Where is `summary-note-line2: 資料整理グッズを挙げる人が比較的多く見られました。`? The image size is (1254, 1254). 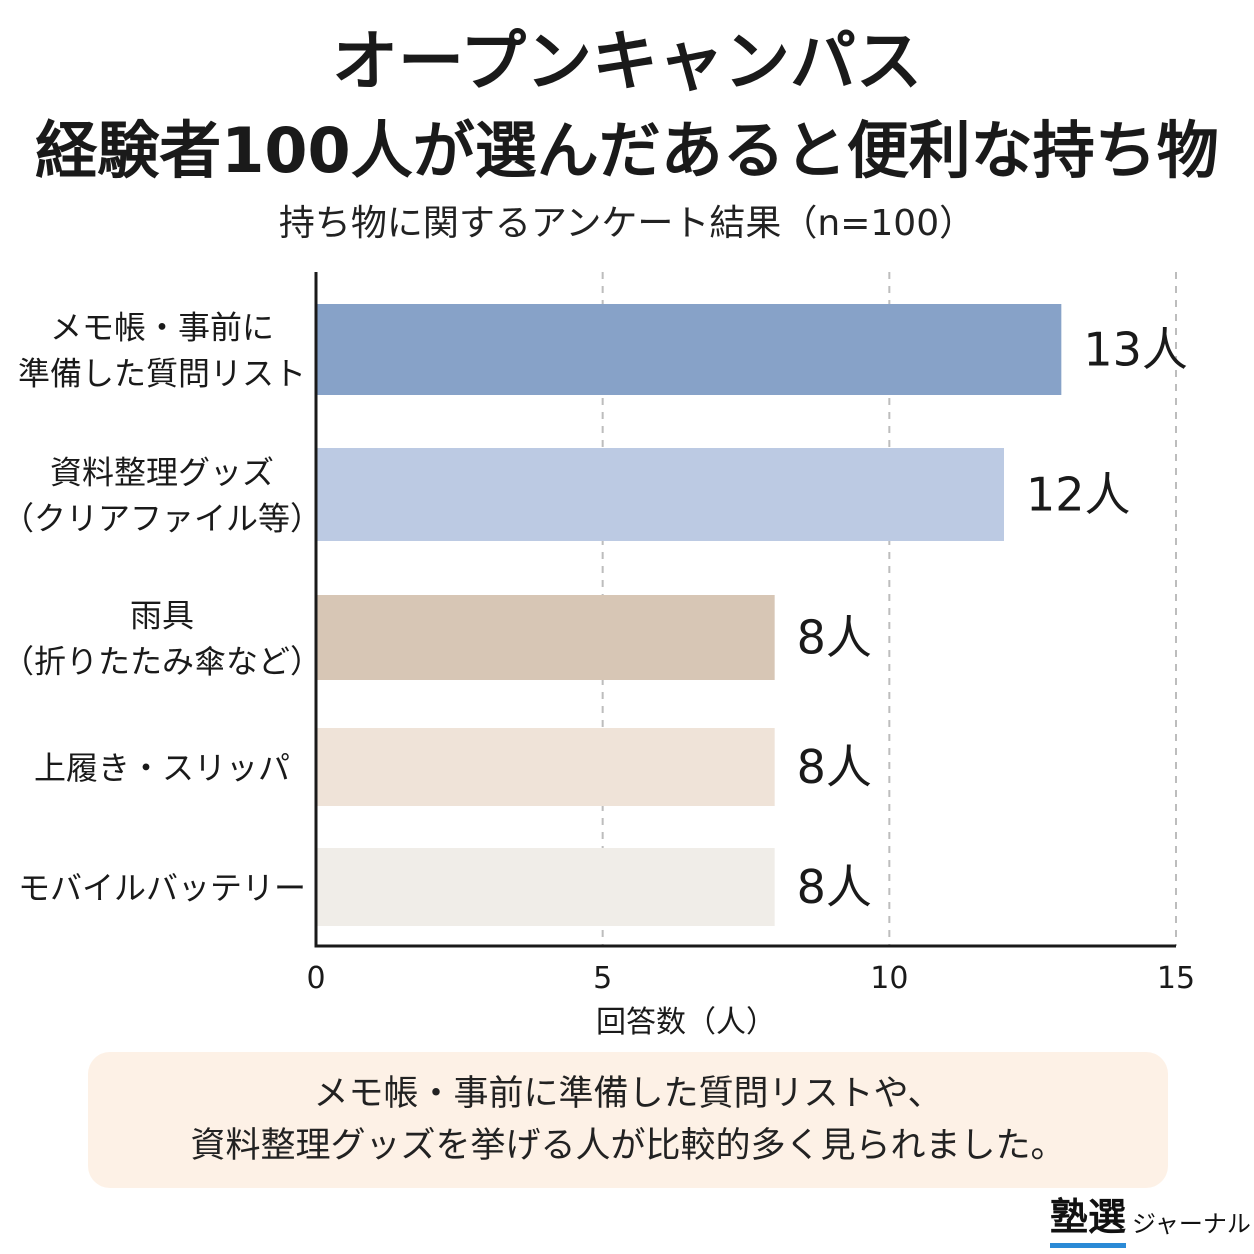
summary-note-line2: 資料整理グッズを挙げる人が比較的多く見られました。 is located at coordinates (628, 1146).